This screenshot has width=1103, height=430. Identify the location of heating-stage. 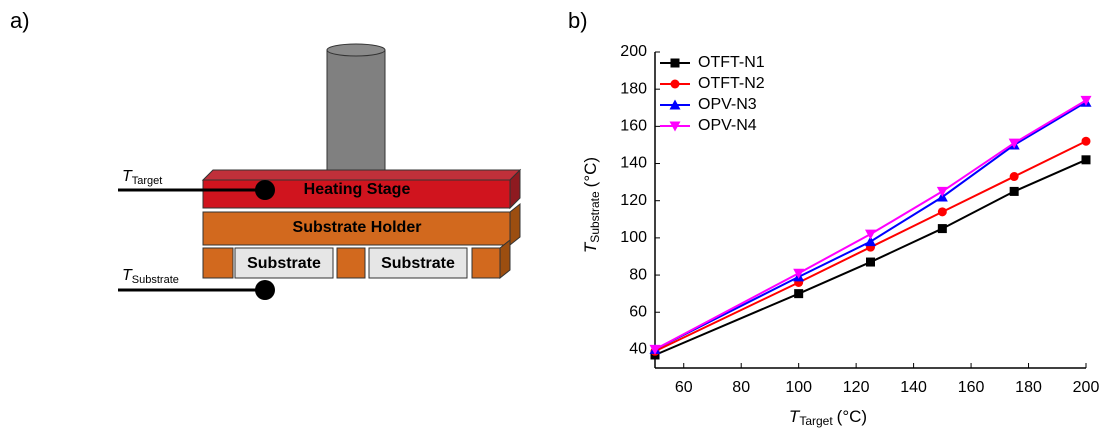
(356, 194).